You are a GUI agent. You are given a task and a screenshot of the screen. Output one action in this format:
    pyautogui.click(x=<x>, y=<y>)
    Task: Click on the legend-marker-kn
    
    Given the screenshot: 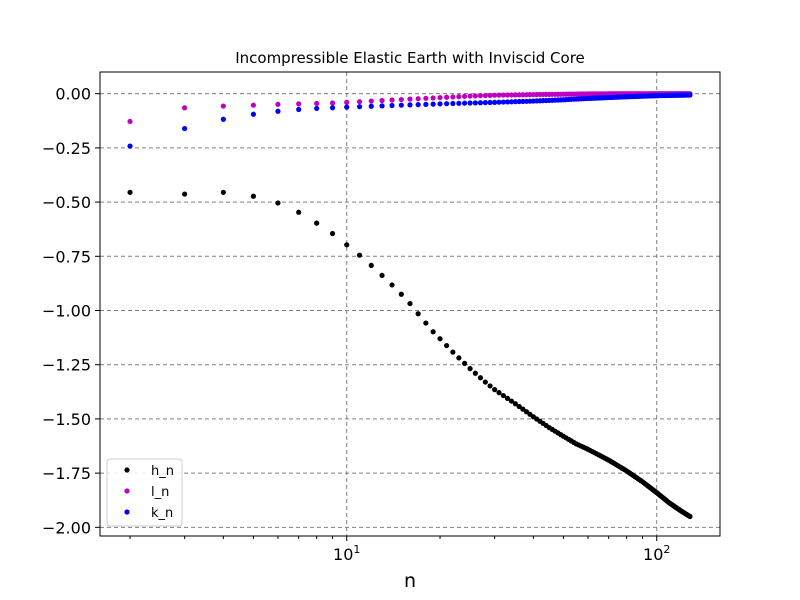 What is the action you would take?
    pyautogui.click(x=127, y=512)
    